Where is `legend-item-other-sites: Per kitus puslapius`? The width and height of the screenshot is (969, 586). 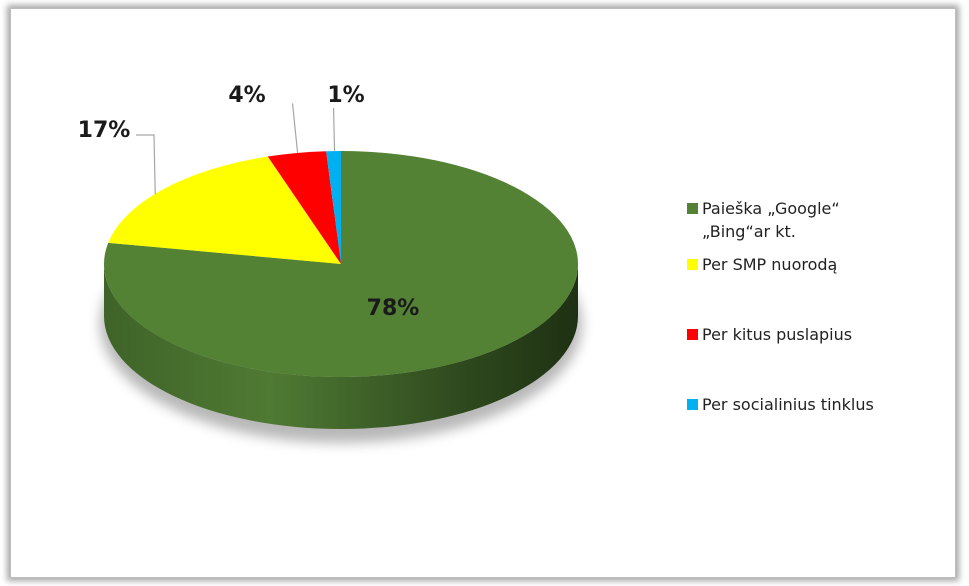
legend-item-other-sites: Per kitus puslapius is located at coordinates (769, 335).